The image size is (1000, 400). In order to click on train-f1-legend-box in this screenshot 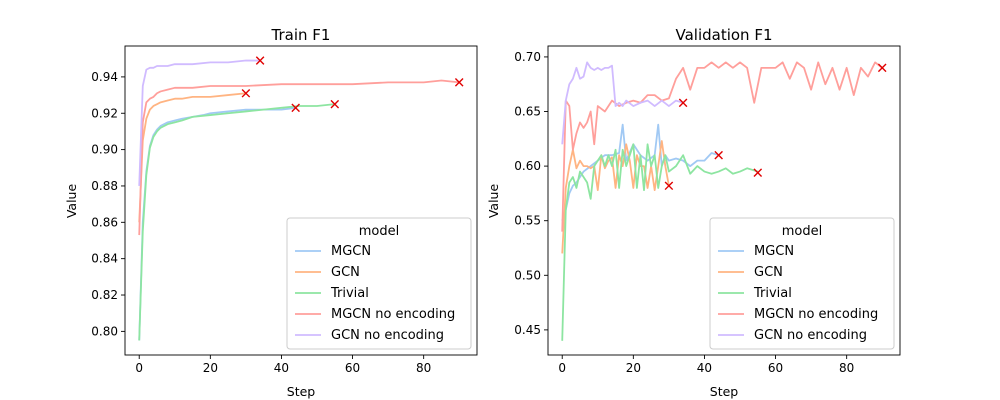, I will do `click(379, 283)`.